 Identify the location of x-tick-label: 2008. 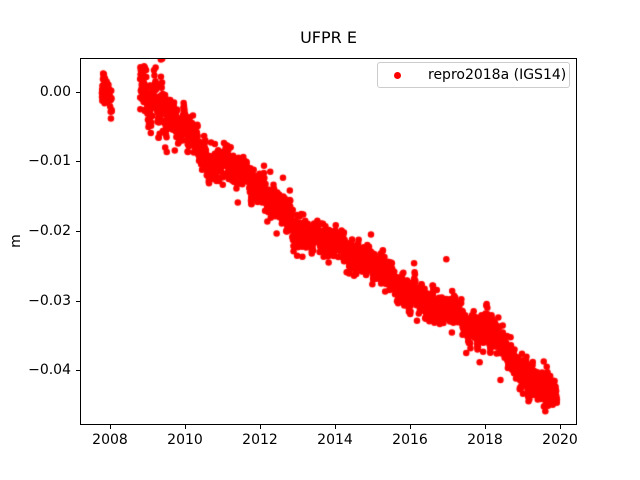
(110, 440).